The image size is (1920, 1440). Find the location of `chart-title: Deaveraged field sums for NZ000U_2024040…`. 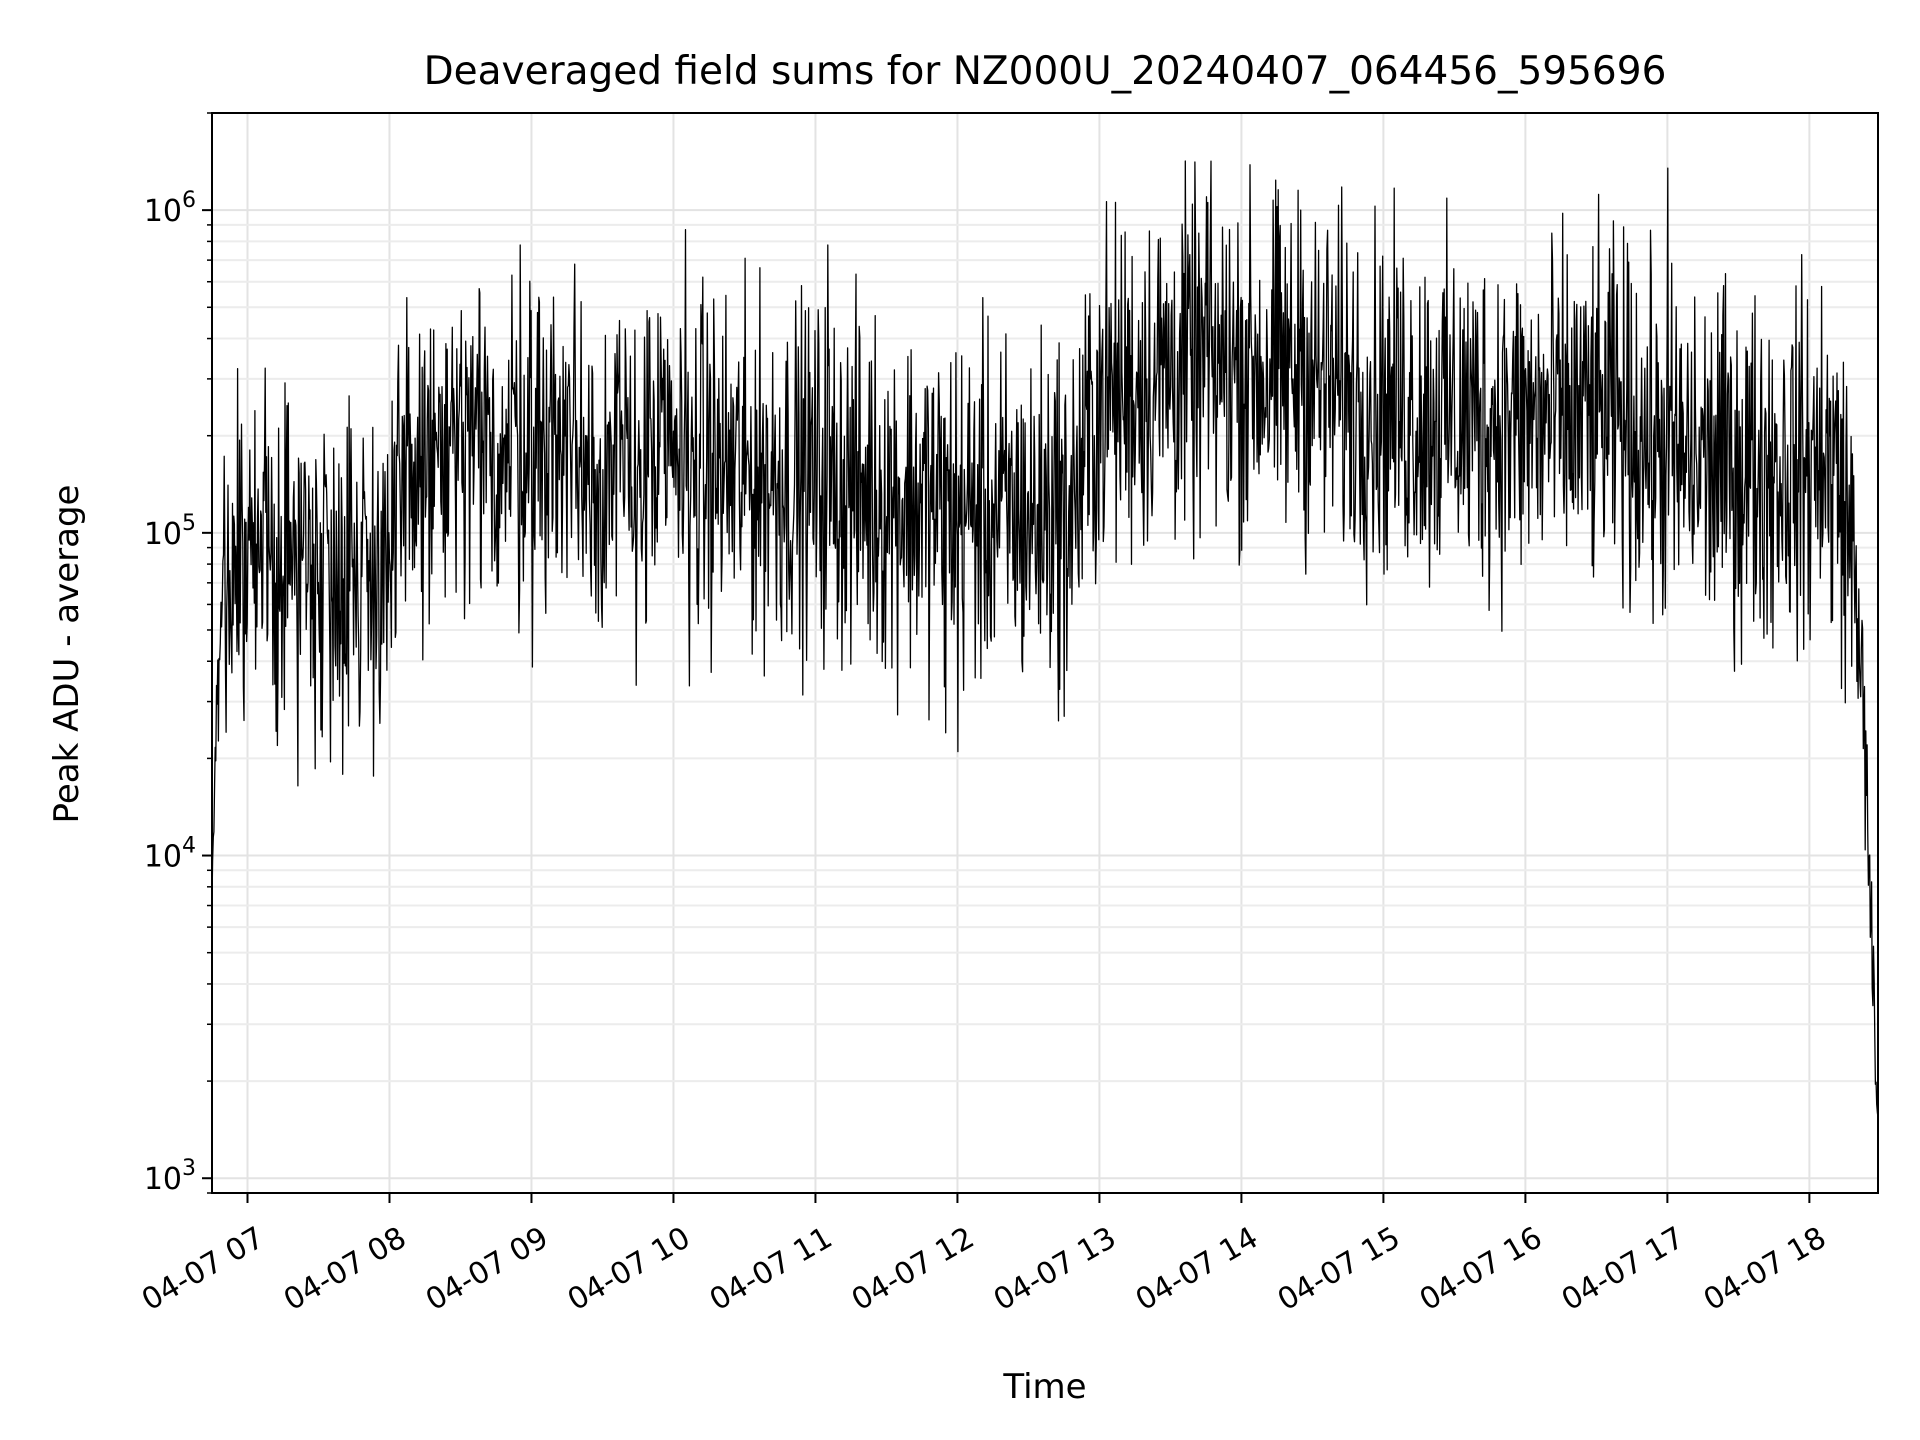

chart-title: Deaveraged field sums for NZ000U_2024040… is located at coordinates (1045, 71).